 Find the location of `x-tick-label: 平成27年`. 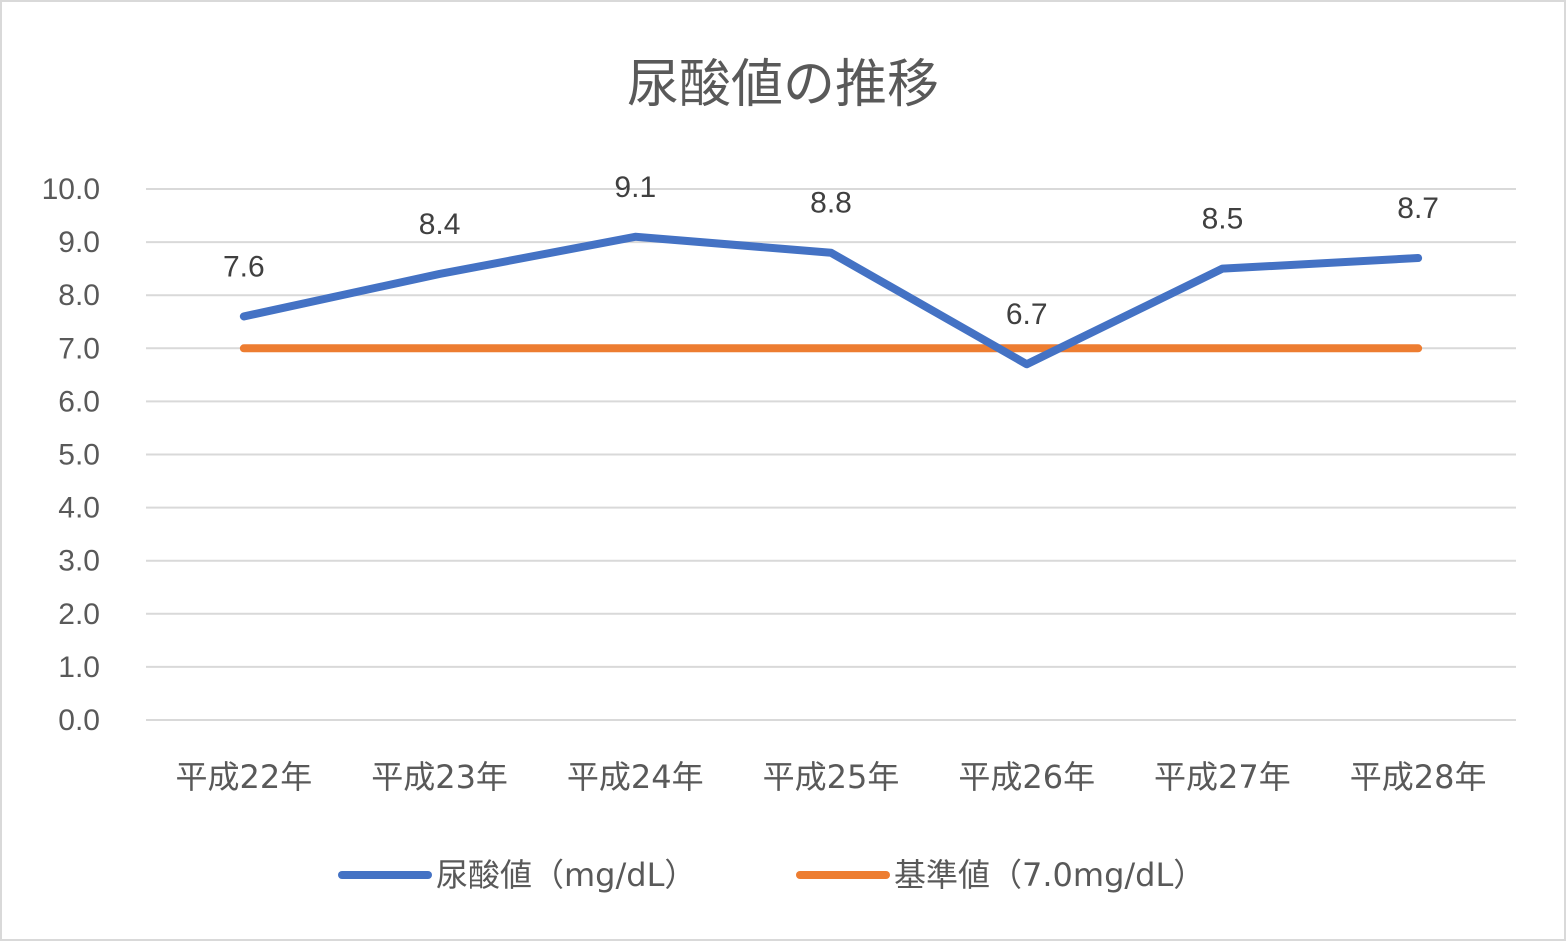

x-tick-label: 平成27年 is located at coordinates (1222, 777).